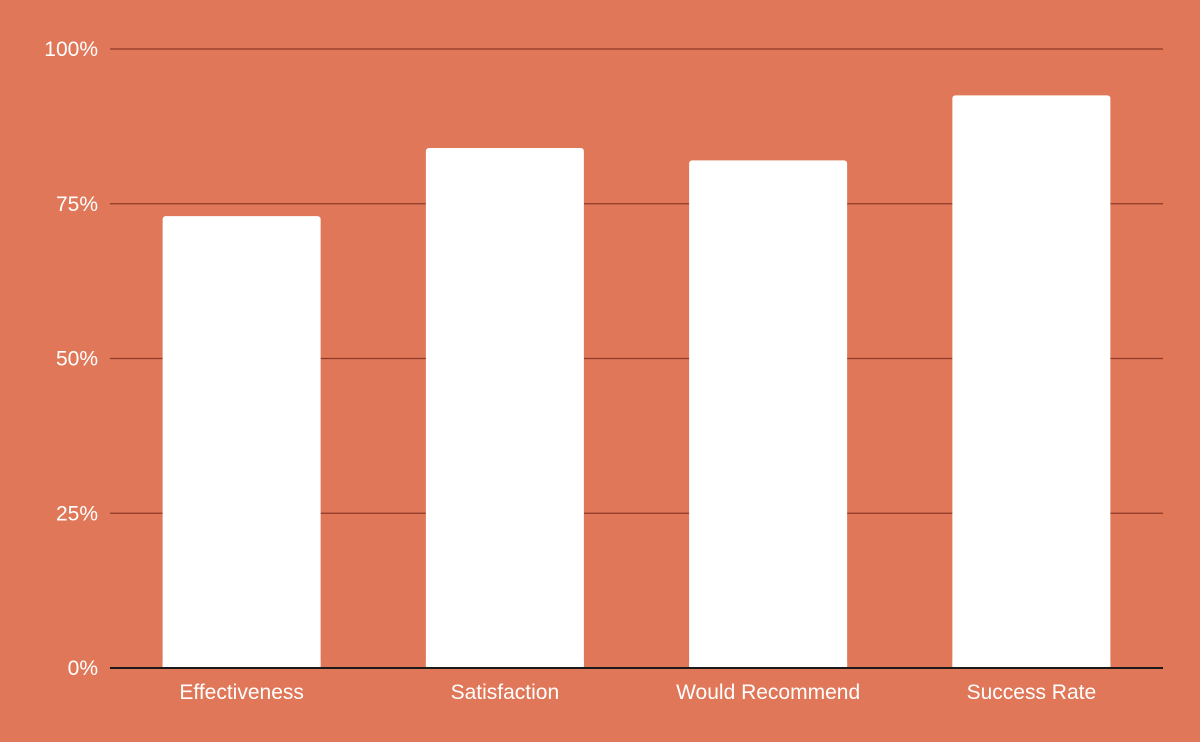 Image resolution: width=1200 pixels, height=742 pixels. What do you see at coordinates (77, 359) in the screenshot?
I see `y-tick-label: 50%` at bounding box center [77, 359].